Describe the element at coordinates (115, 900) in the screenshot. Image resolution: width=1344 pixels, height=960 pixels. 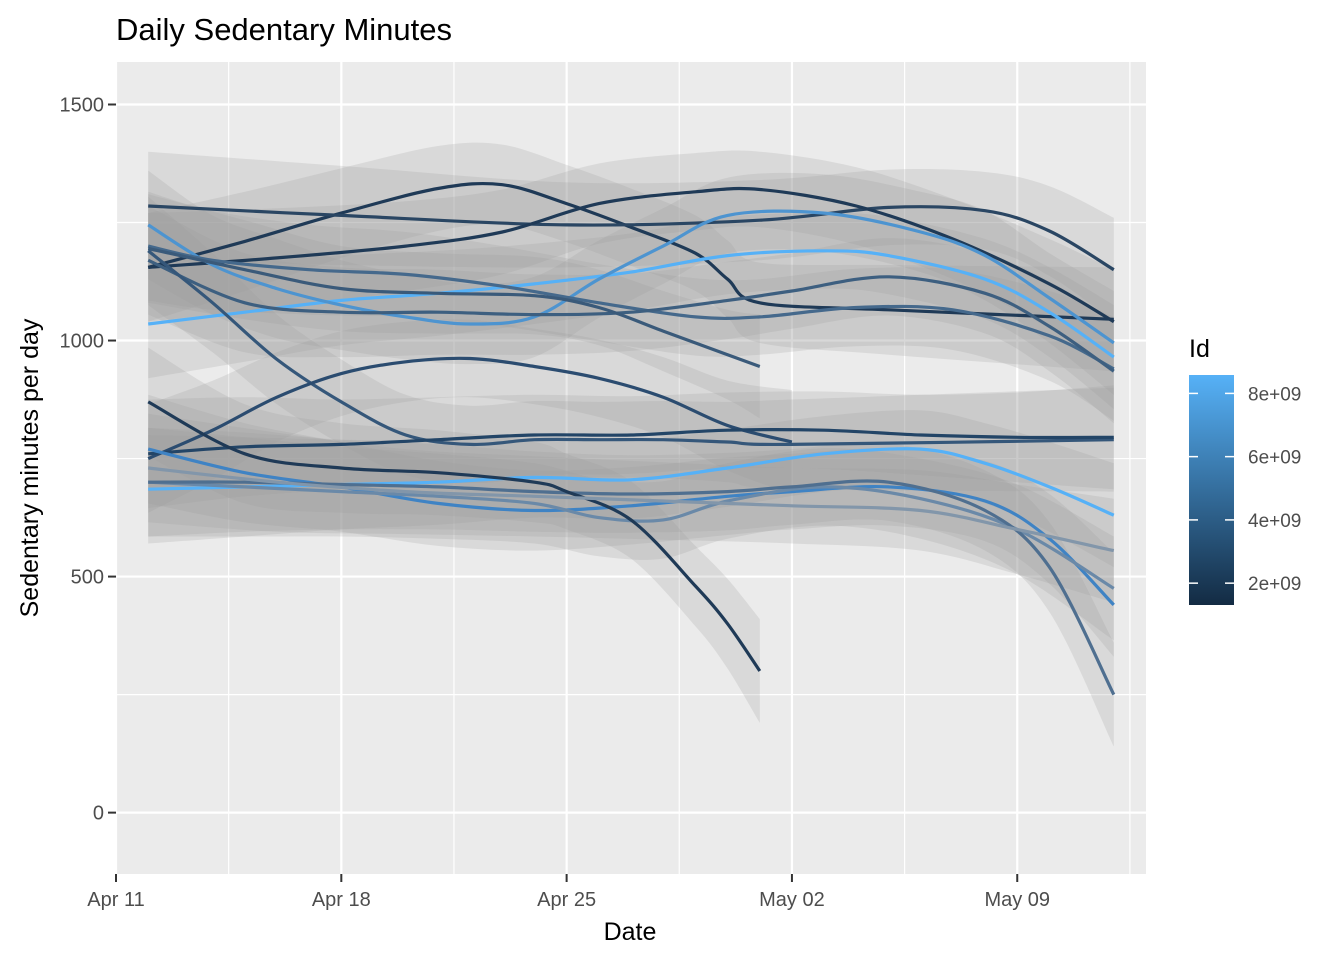
I see `x-tick-label: Apr 11` at that location.